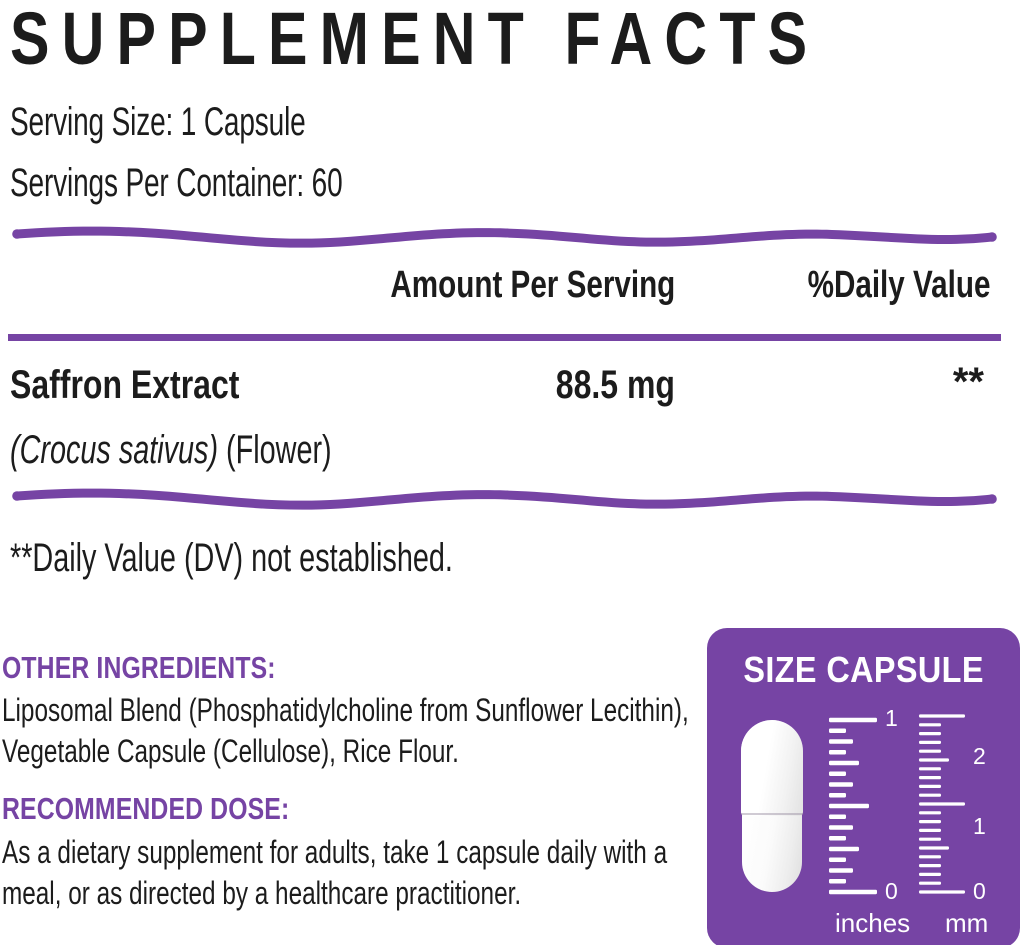 This screenshot has width=1024, height=945. What do you see at coordinates (959, 808) in the screenshot?
I see `ruler-mm: 2 1 0` at bounding box center [959, 808].